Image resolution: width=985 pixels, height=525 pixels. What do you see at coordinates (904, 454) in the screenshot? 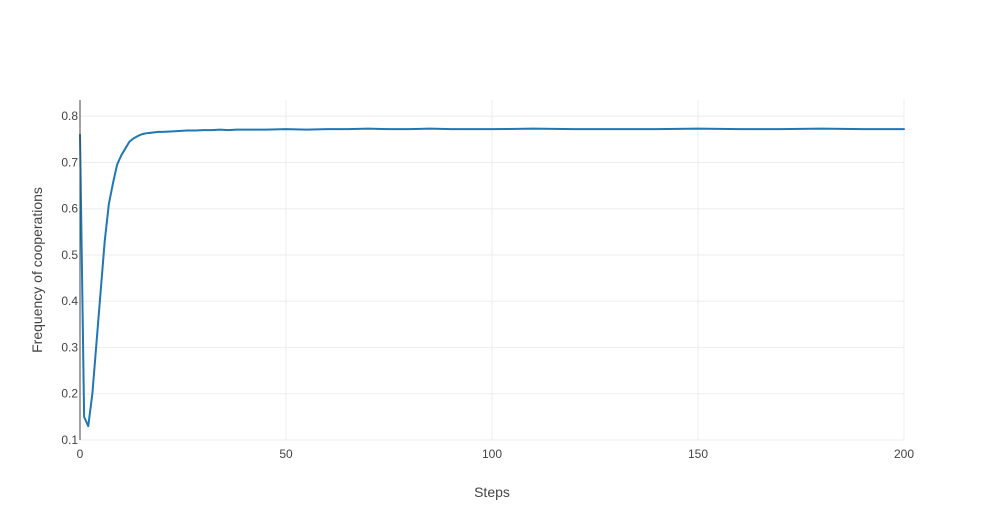
I see `x-tick-label: 200` at bounding box center [904, 454].